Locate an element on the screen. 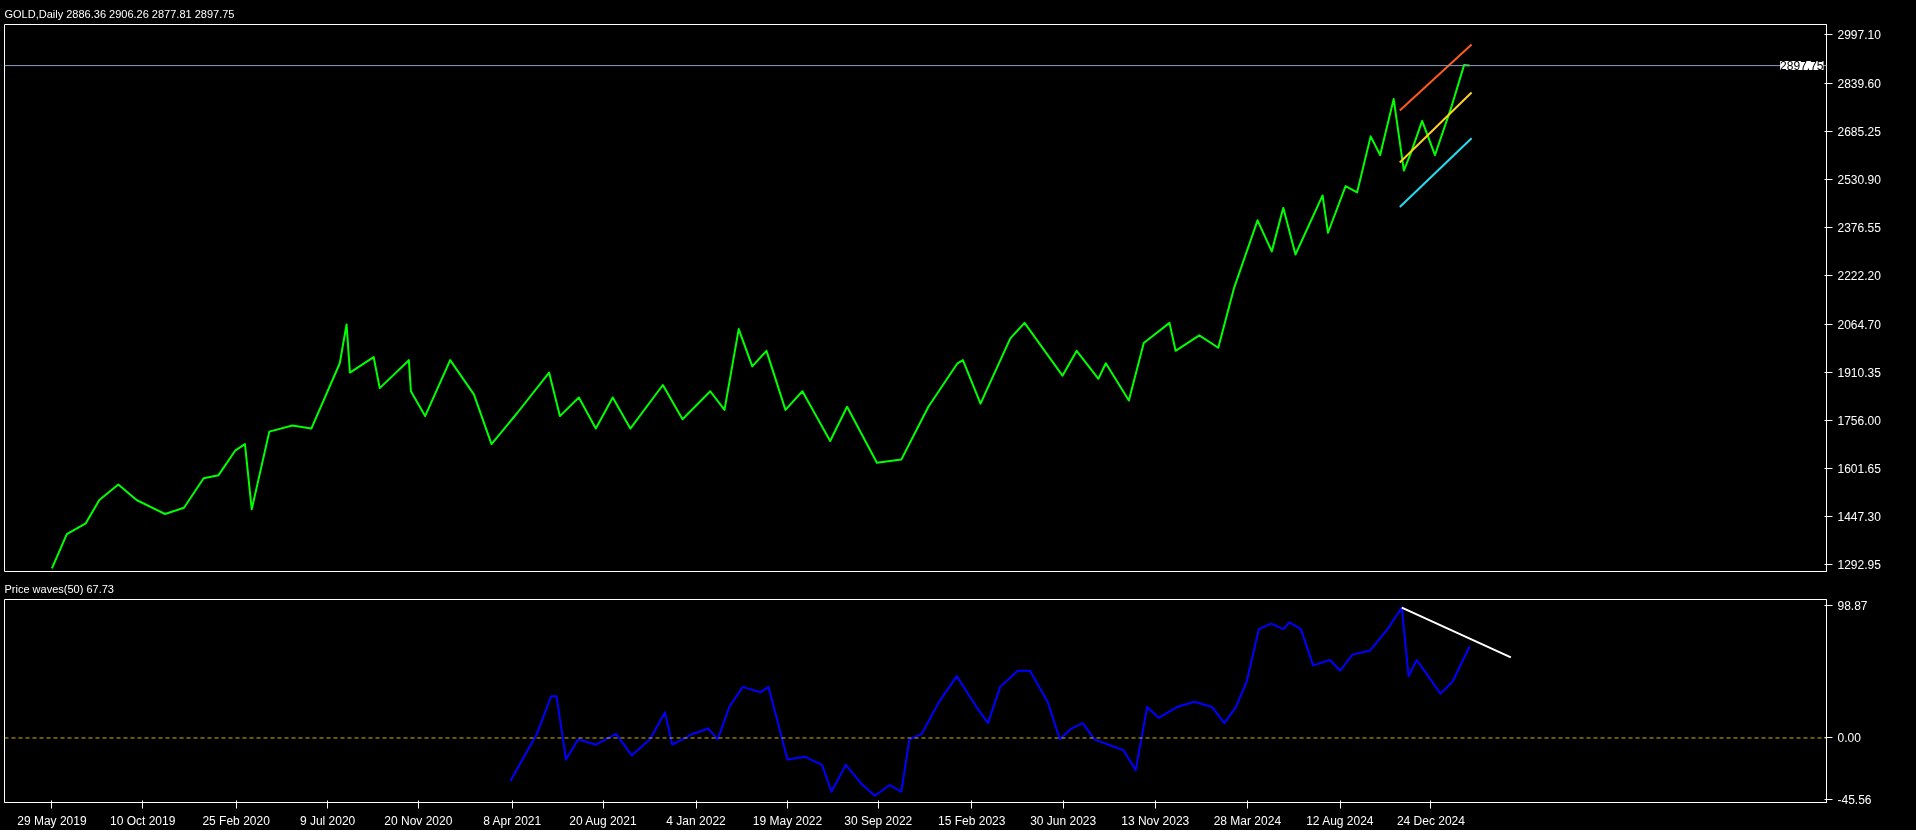 The image size is (1916, 840). chart-title: GOLD,Daily 2886.36 2906.26 2877.81 2897.75 is located at coordinates (119, 13).